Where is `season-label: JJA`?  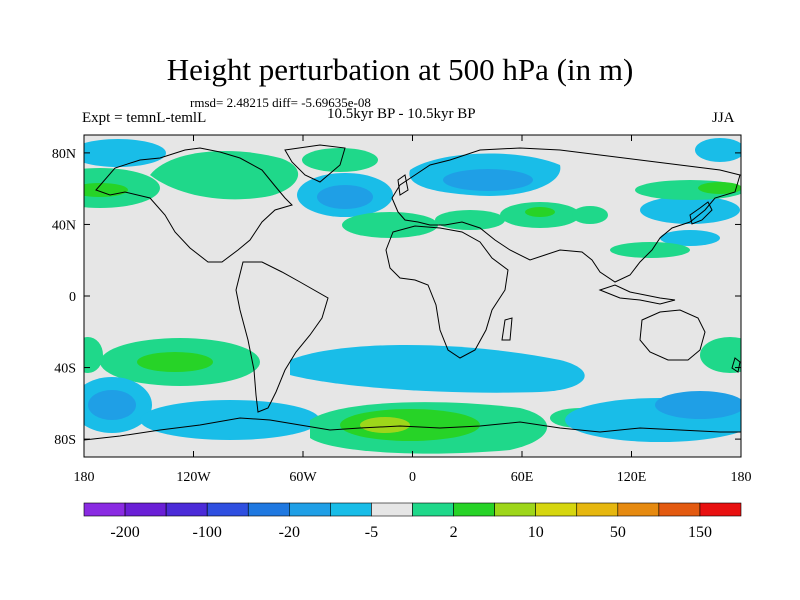
season-label: JJA is located at coordinates (723, 118).